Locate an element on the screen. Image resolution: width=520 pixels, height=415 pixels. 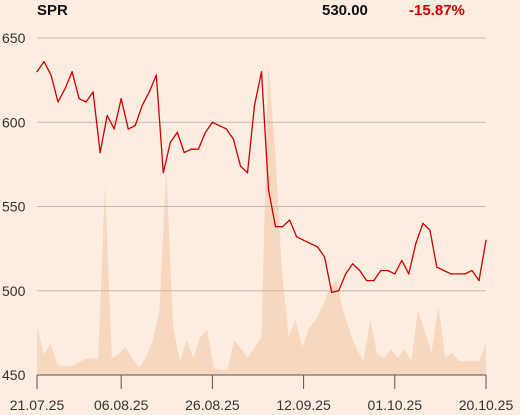
x-tick-label-3: 12.09.25 is located at coordinates (303, 405).